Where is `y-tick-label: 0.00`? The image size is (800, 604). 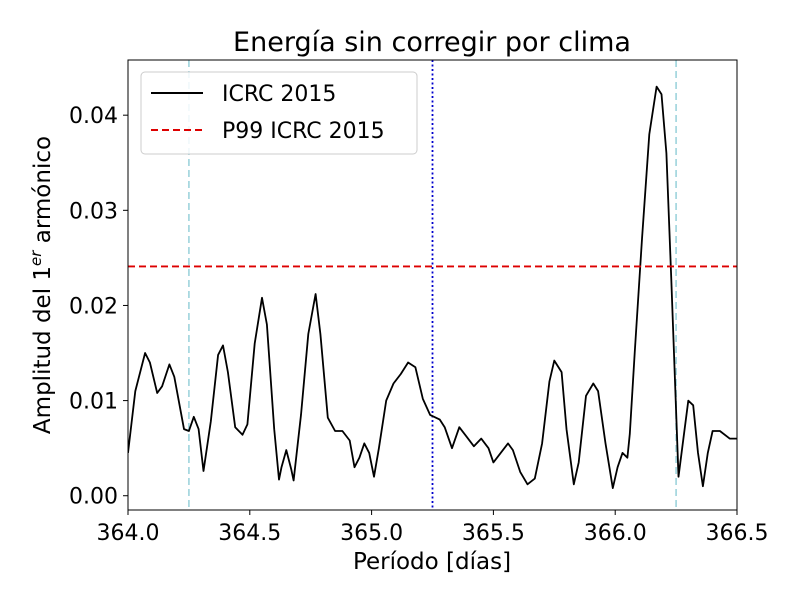
y-tick-label: 0.00 is located at coordinates (93, 497).